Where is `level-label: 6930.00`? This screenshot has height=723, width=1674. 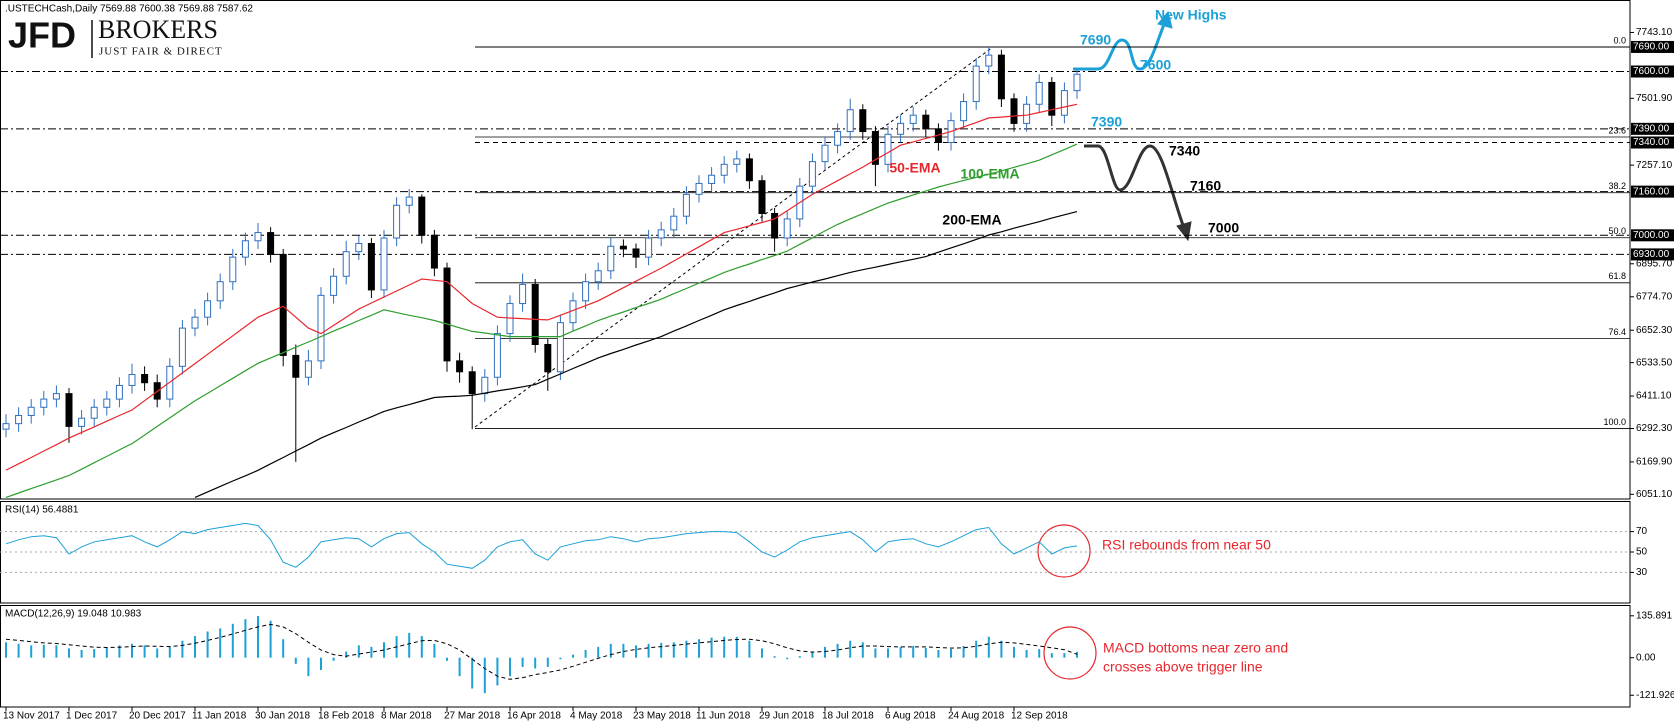 level-label: 6930.00 is located at coordinates (1651, 254).